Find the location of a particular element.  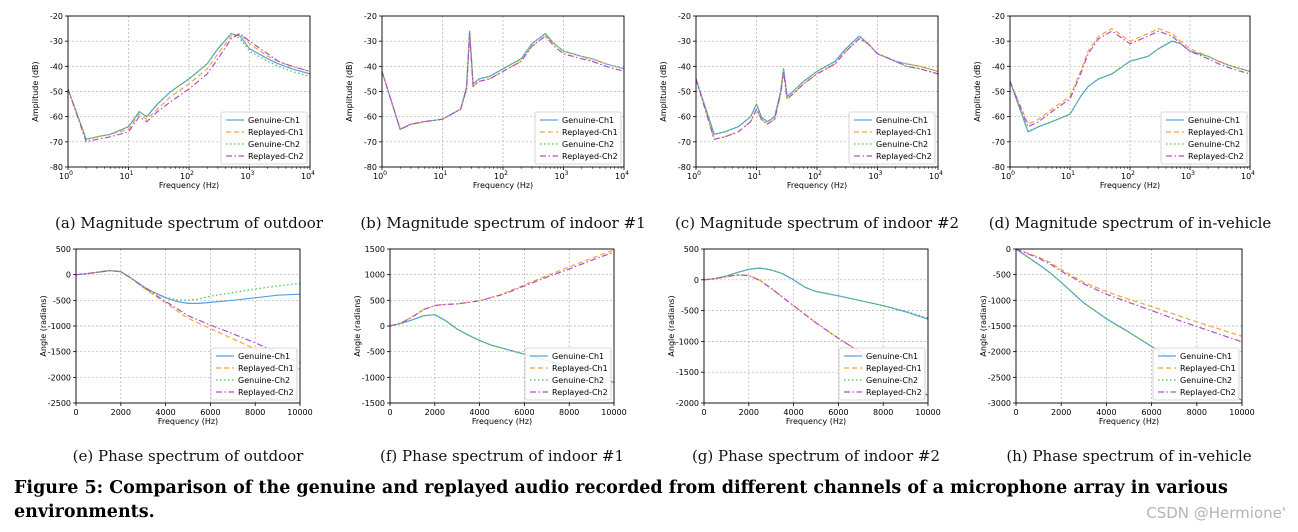

tick-label-y: 0 is located at coordinates (696, 280).